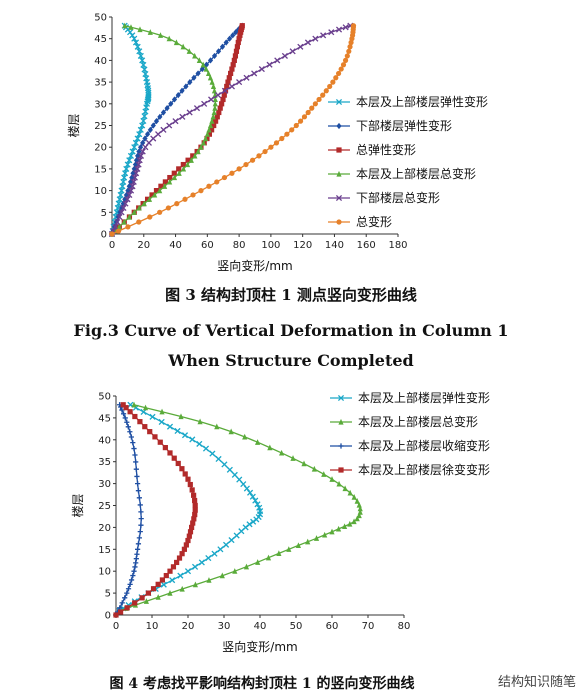 This screenshot has height=700, width=583. Describe the element at coordinates (104, 440) in the screenshot. I see `y-tick-label: 40` at that location.